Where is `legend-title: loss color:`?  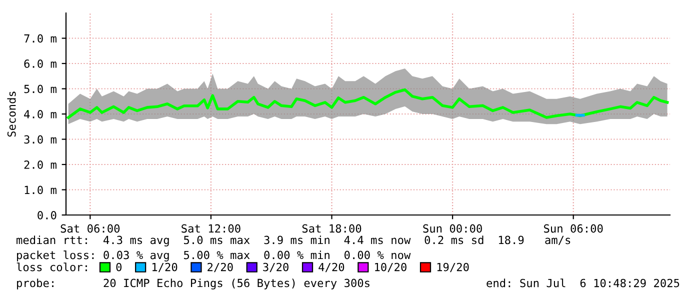 legend-title: loss color: is located at coordinates (51, 267).